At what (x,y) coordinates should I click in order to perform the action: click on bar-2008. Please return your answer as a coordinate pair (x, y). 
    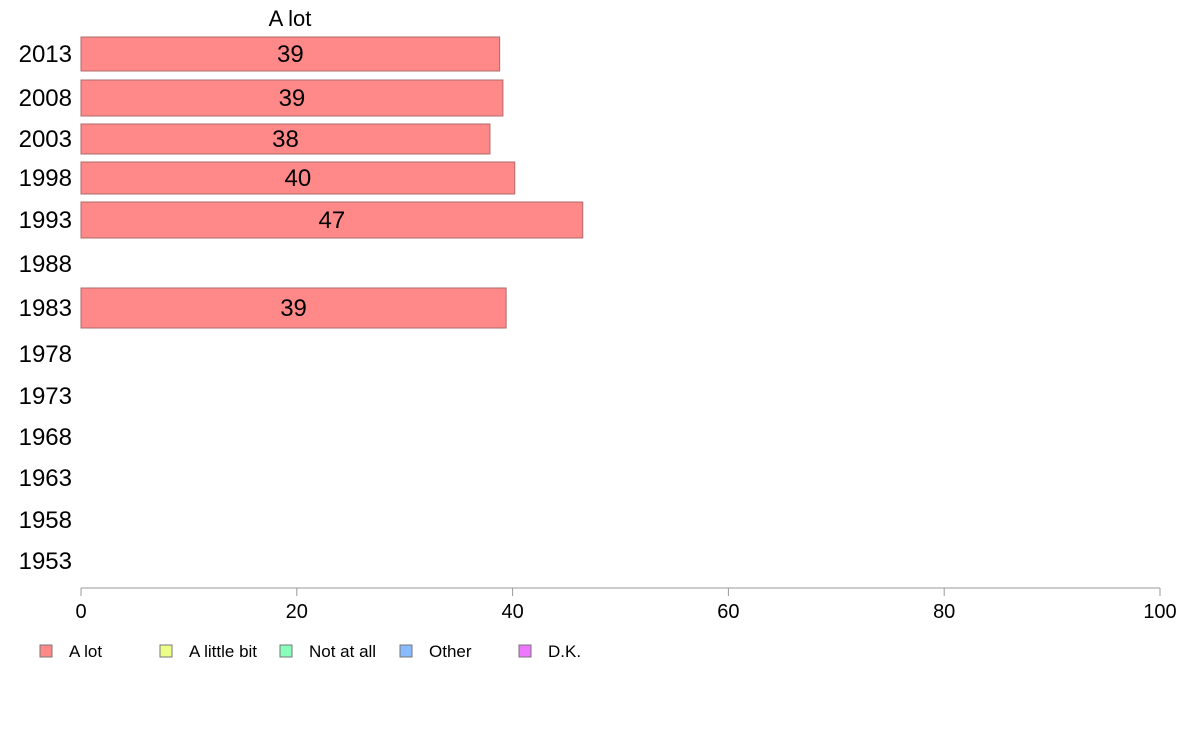
    Looking at the image, I should click on (292, 98).